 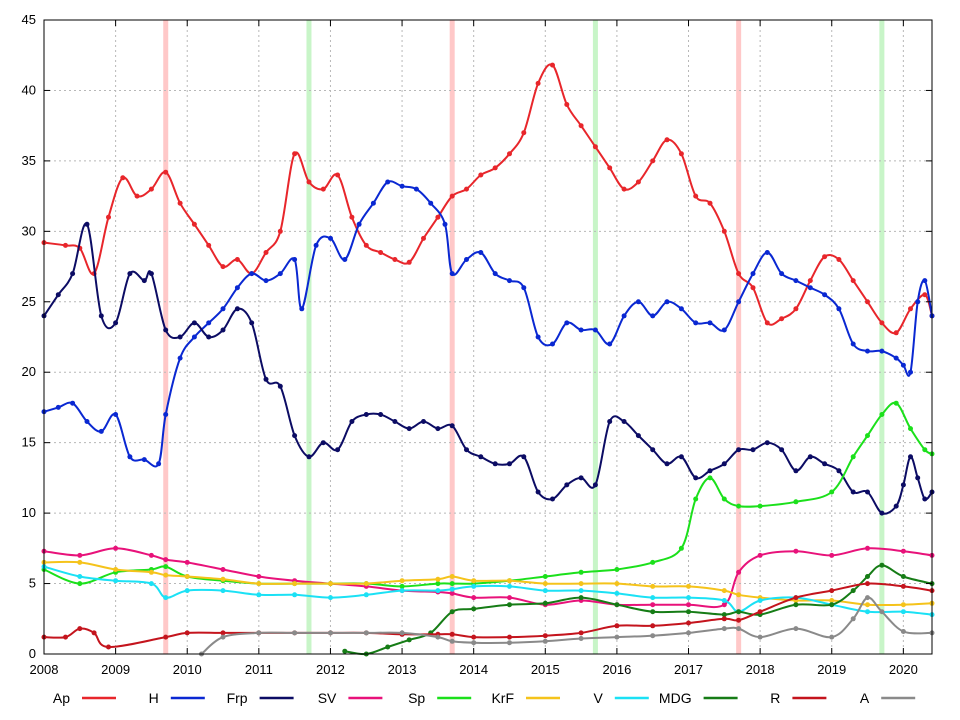 What do you see at coordinates (32, 653) in the screenshot?
I see `y-tick-label-0: 0` at bounding box center [32, 653].